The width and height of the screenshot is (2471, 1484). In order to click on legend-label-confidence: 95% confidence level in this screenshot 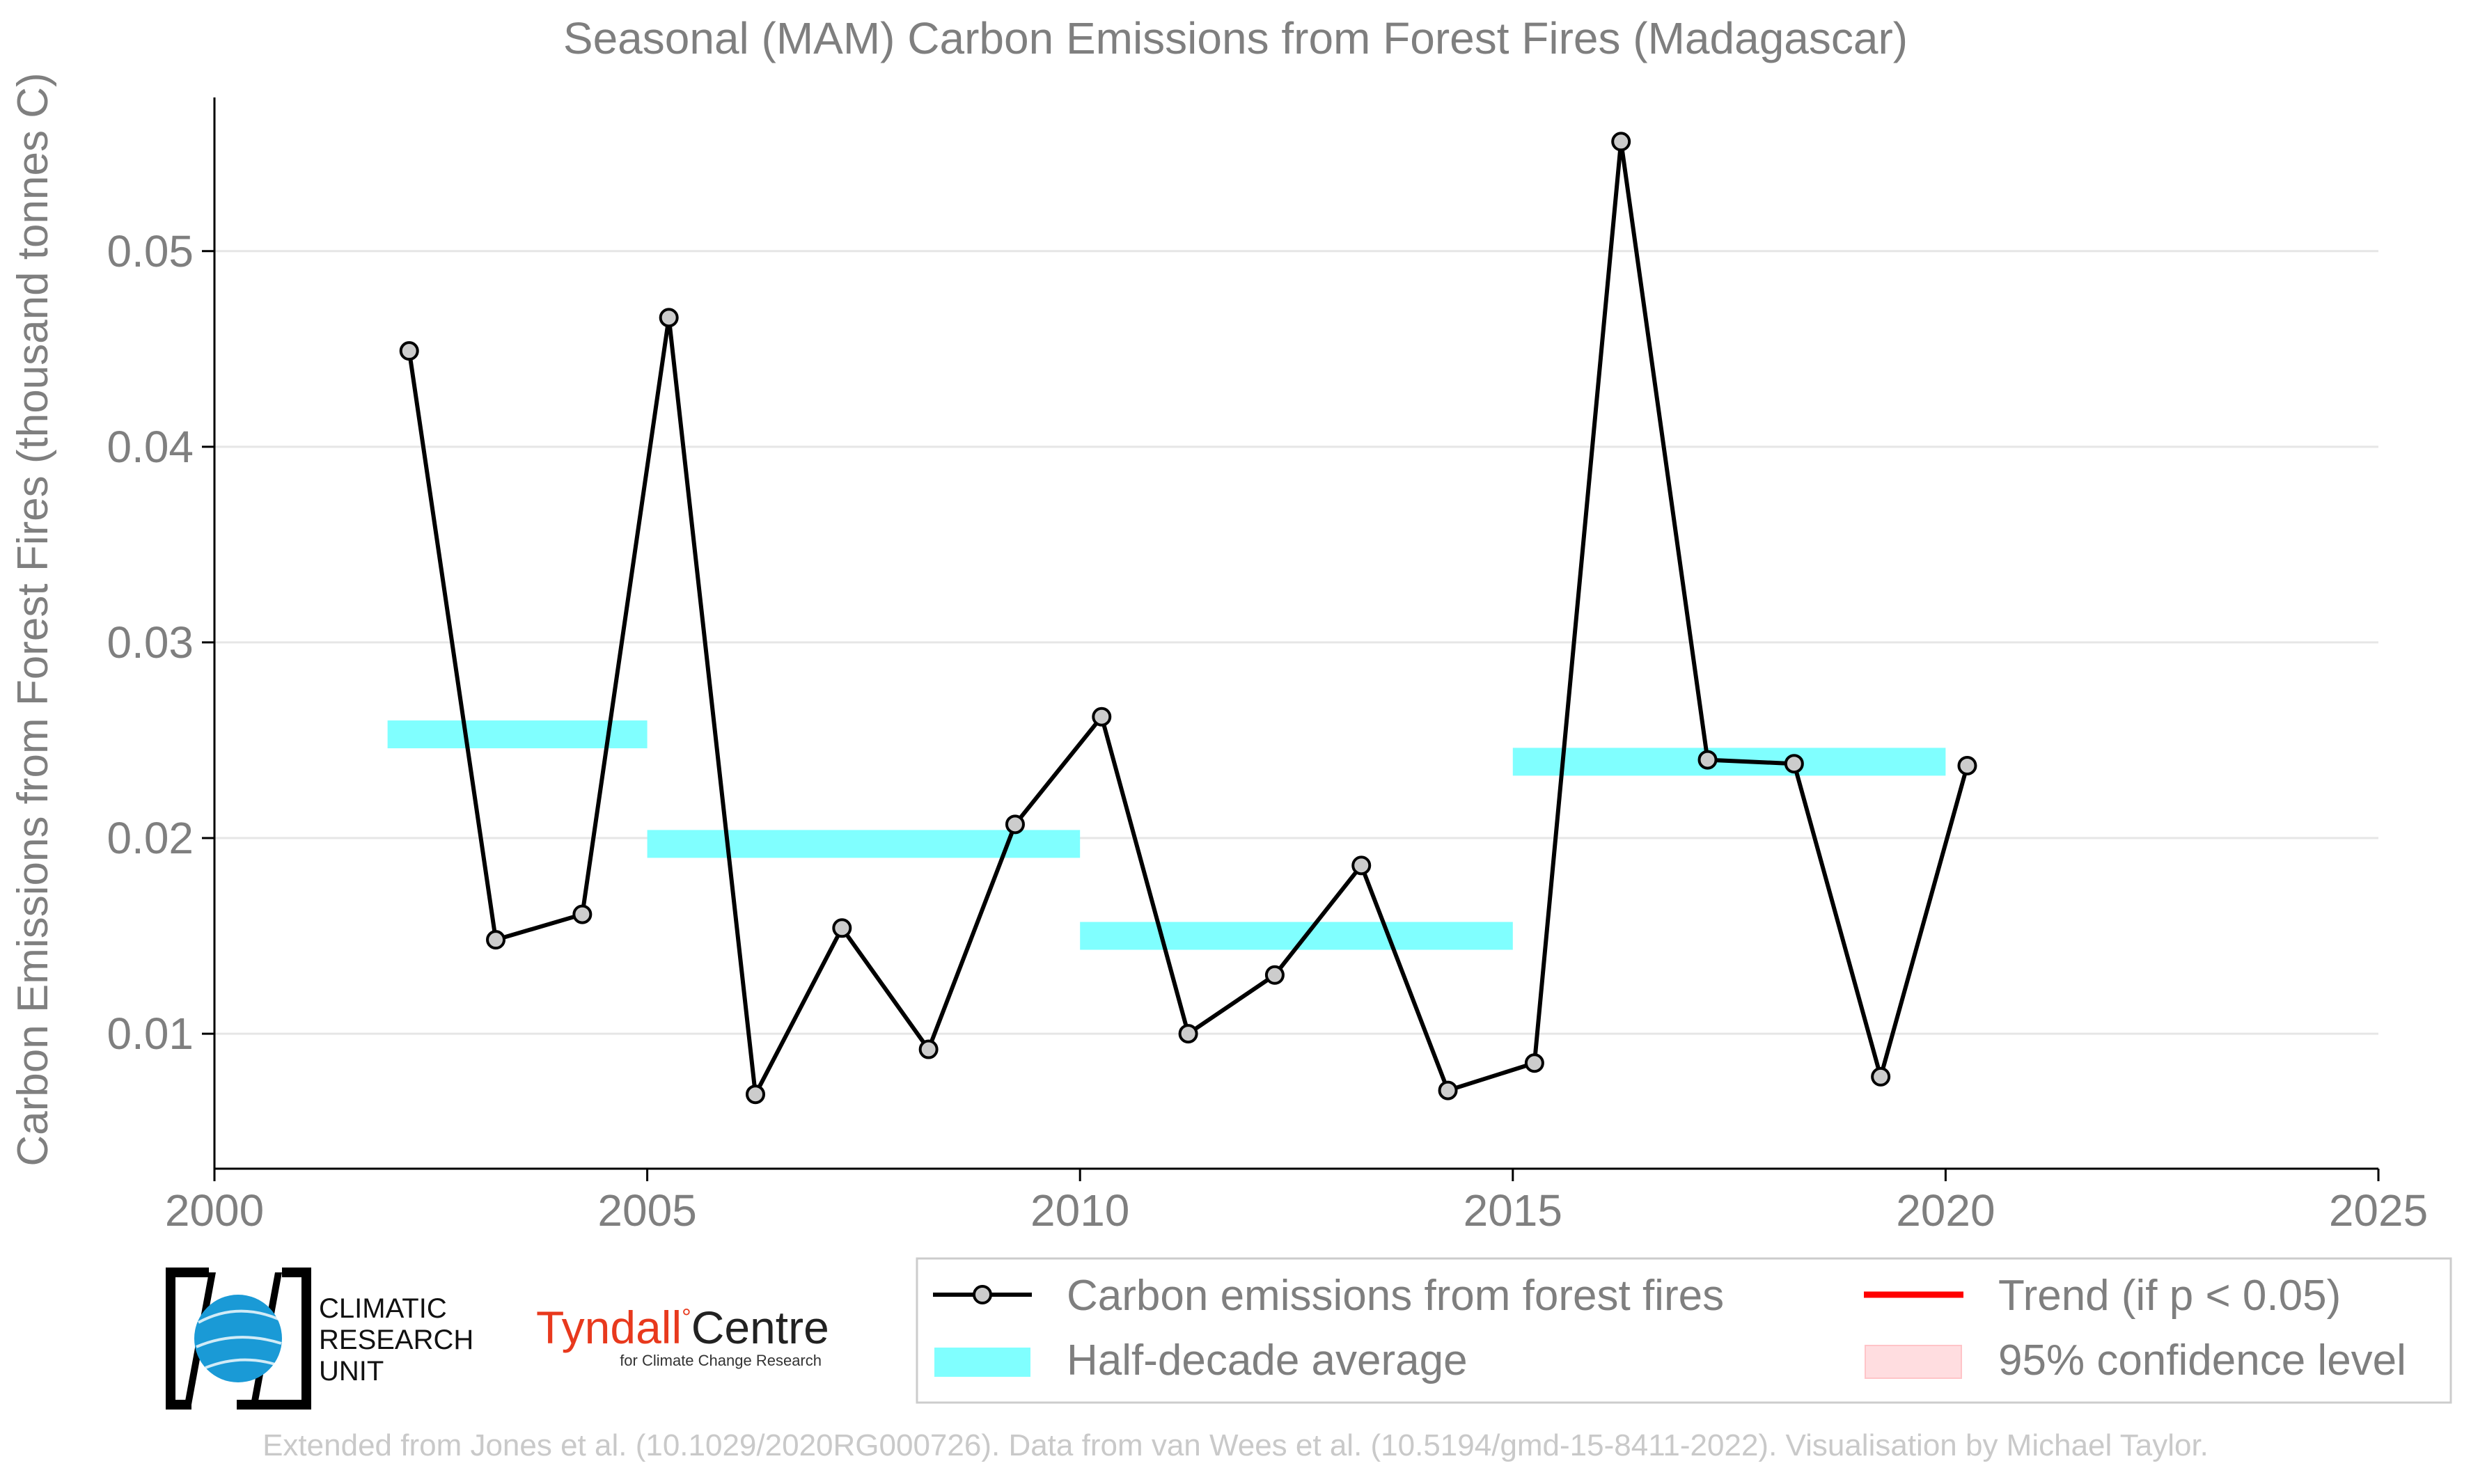, I will do `click(2202, 1360)`.